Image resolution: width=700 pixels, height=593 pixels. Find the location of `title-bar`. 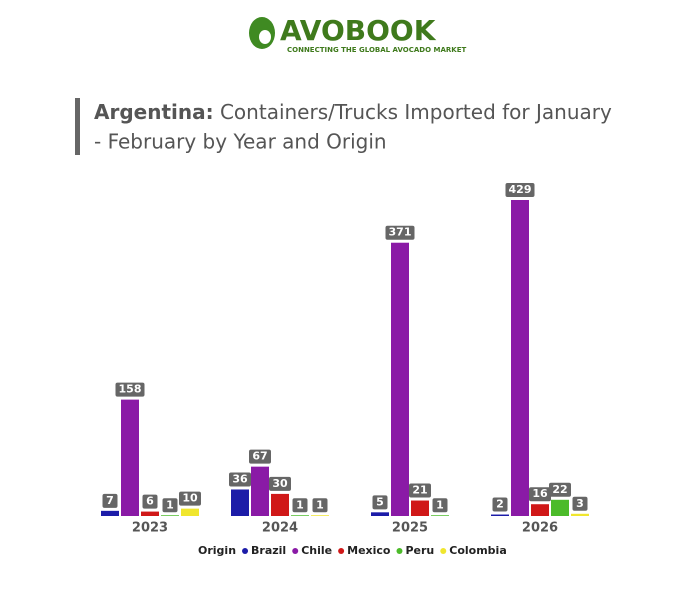

title-bar is located at coordinates (77, 126).